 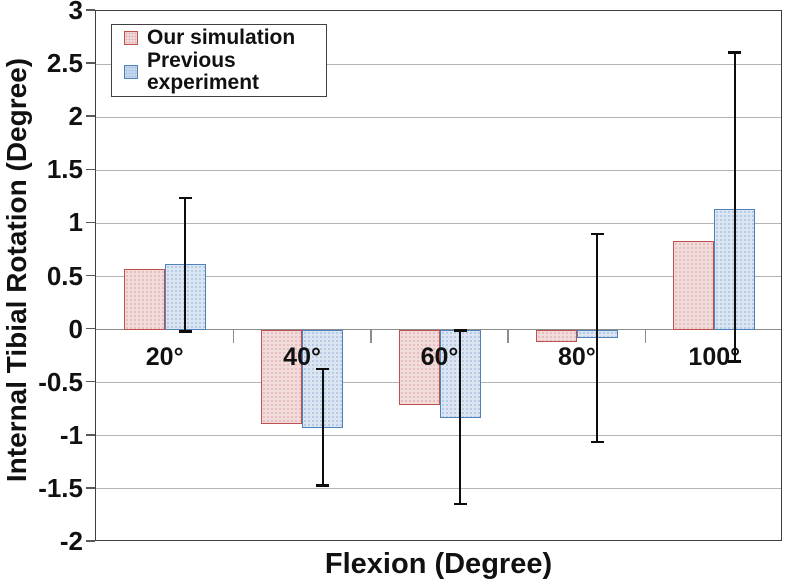 What do you see at coordinates (75, 116) in the screenshot?
I see `y-axis-tick-label: 2` at bounding box center [75, 116].